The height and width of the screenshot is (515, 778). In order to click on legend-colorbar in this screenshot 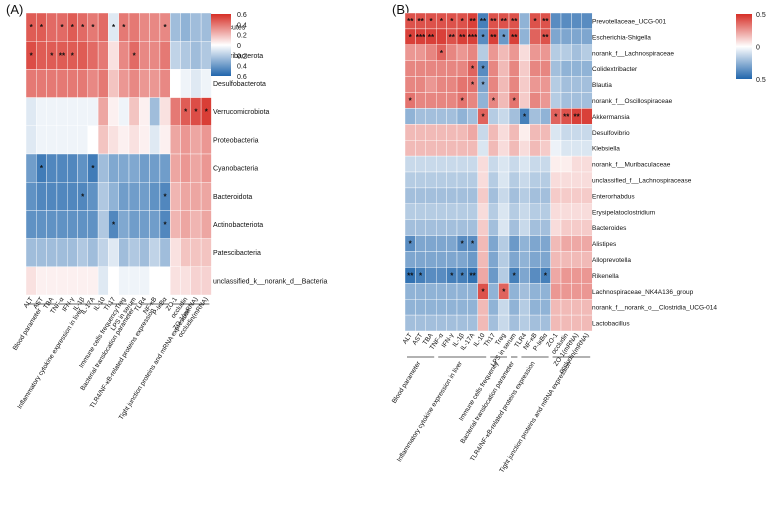, I will do `click(744, 46)`.